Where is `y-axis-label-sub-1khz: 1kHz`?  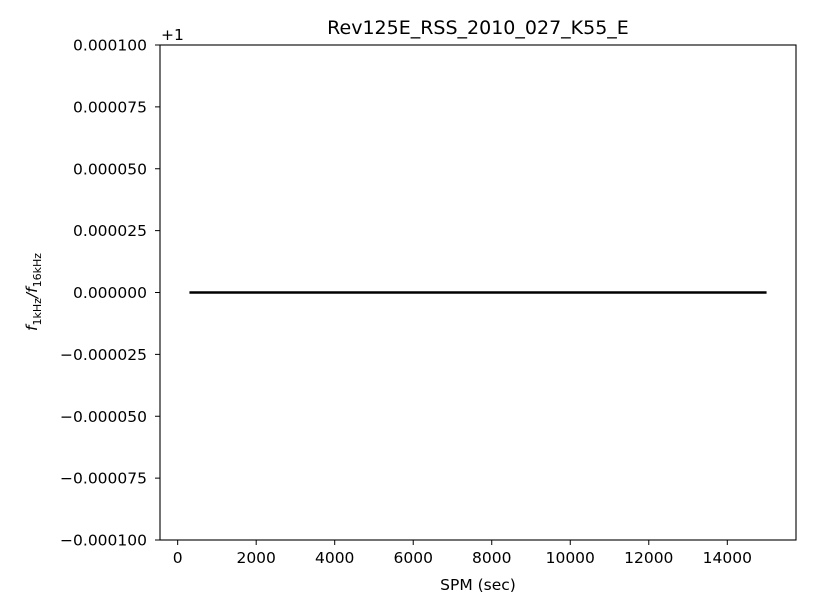 y-axis-label-sub-1khz: 1kHz is located at coordinates (37, 312).